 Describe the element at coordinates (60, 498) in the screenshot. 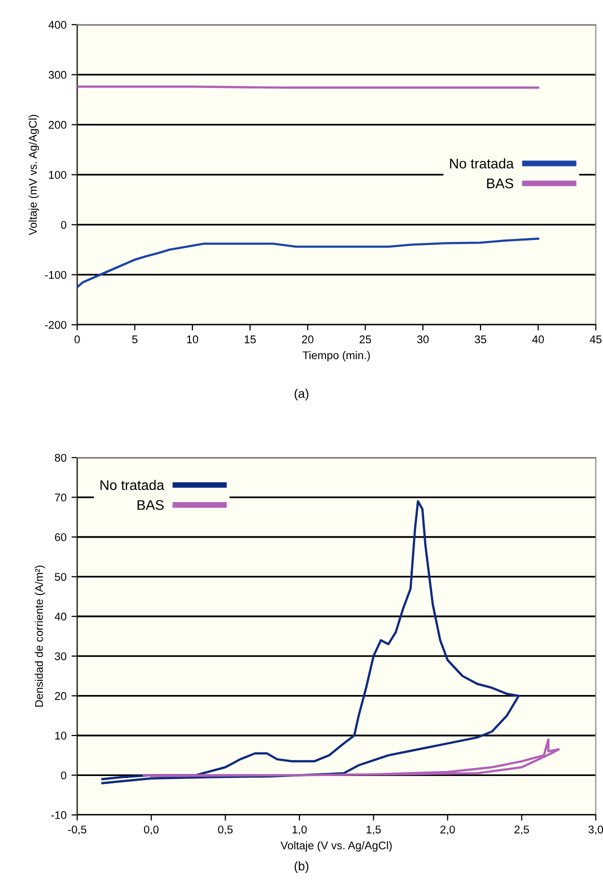

I see `y-tick-label: 70` at that location.